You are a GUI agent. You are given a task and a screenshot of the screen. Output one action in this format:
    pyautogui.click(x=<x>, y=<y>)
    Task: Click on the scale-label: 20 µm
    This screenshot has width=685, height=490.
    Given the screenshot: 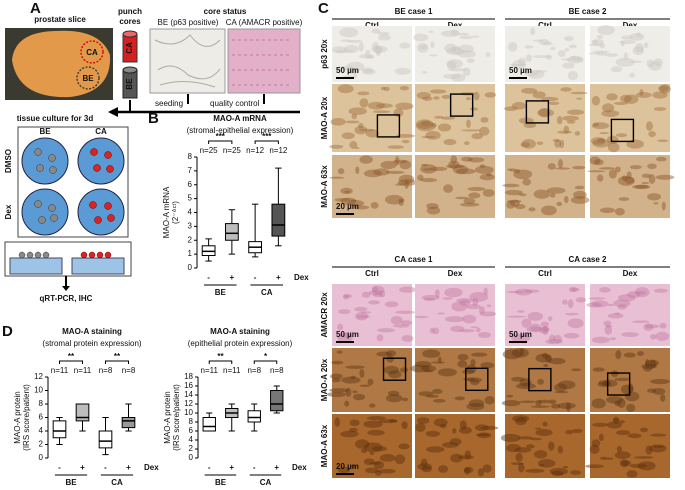 What is the action you would take?
    pyautogui.click(x=347, y=206)
    